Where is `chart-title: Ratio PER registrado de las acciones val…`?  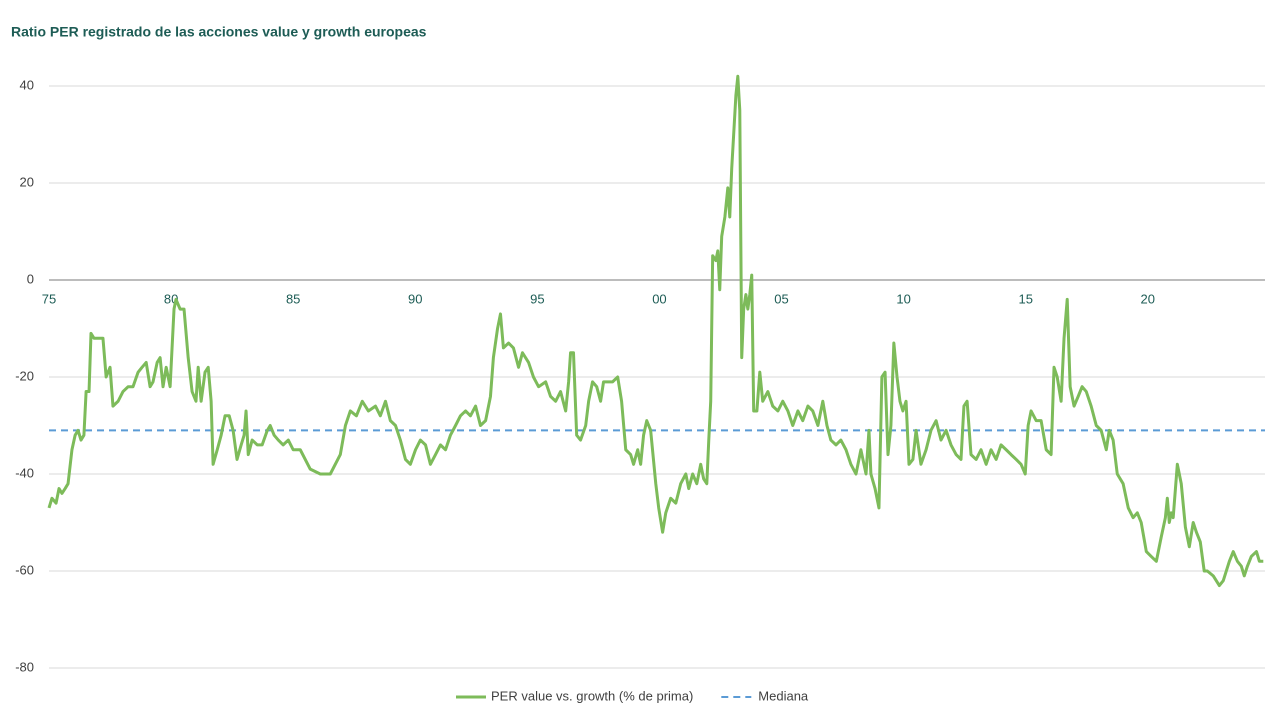
chart-title: Ratio PER registrado de las acciones val… is located at coordinates (219, 32).